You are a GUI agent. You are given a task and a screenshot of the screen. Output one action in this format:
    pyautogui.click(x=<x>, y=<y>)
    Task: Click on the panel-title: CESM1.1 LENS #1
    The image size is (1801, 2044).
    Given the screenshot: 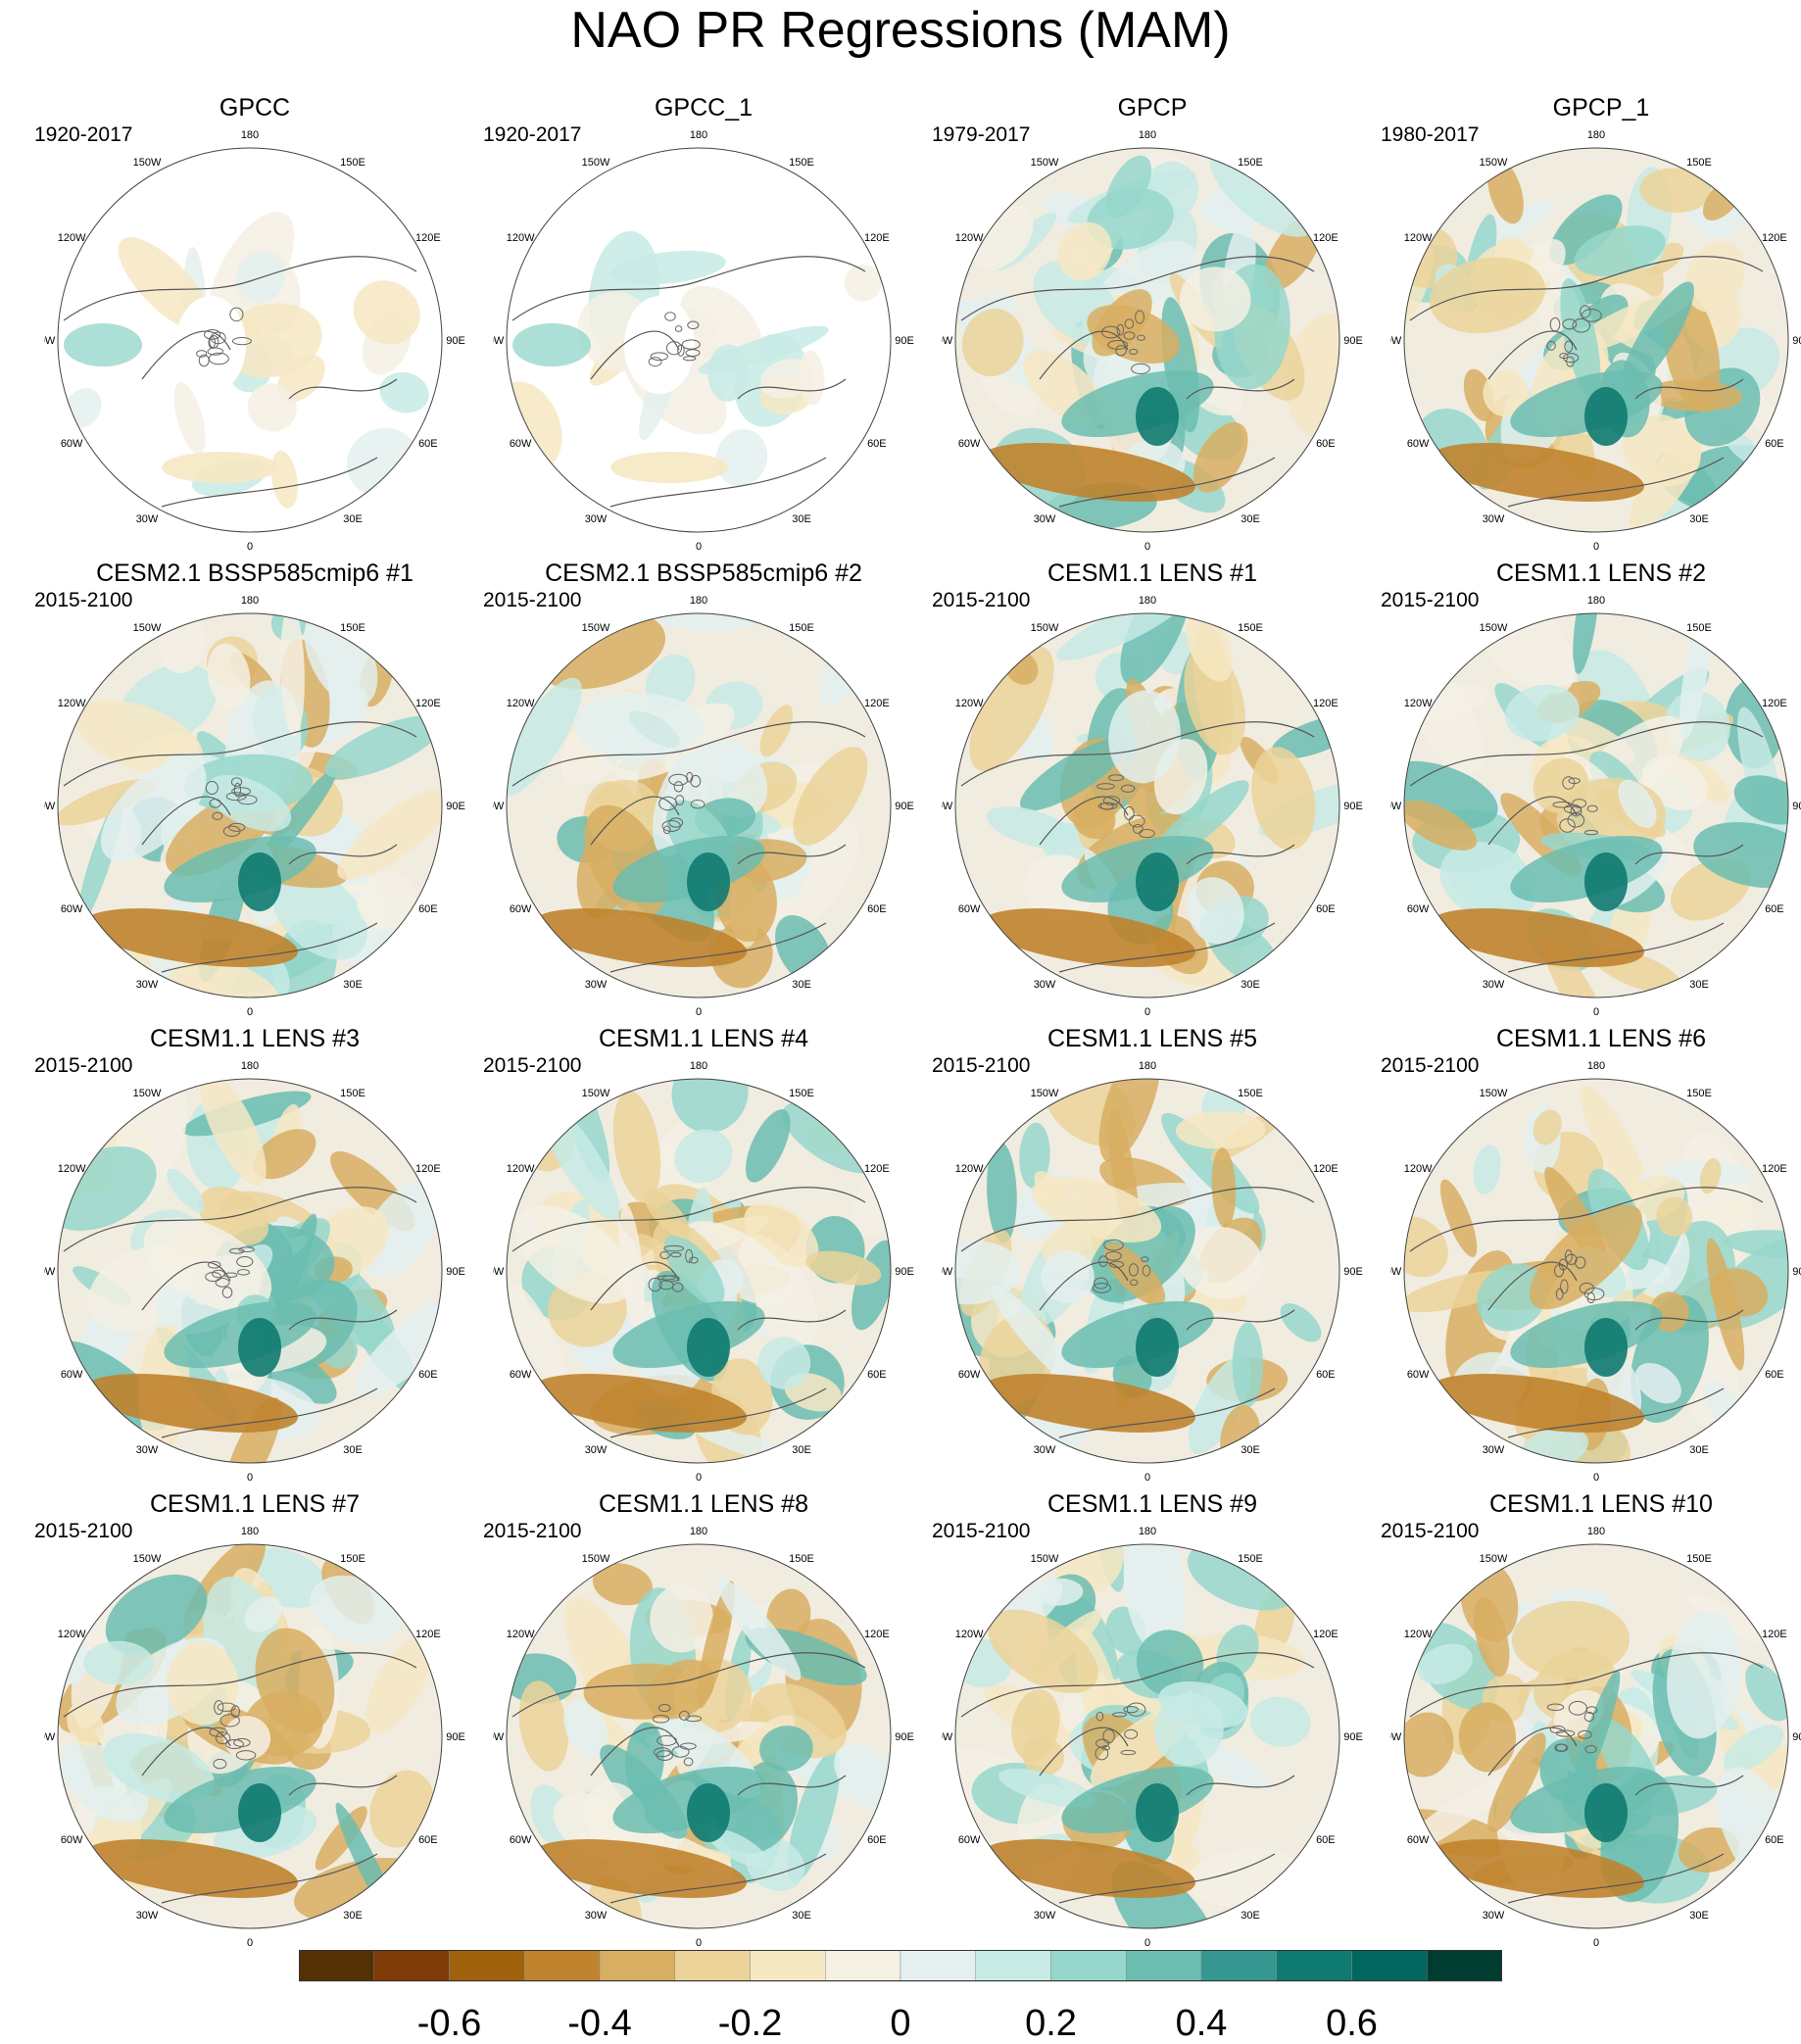 What is the action you would take?
    pyautogui.click(x=1152, y=574)
    